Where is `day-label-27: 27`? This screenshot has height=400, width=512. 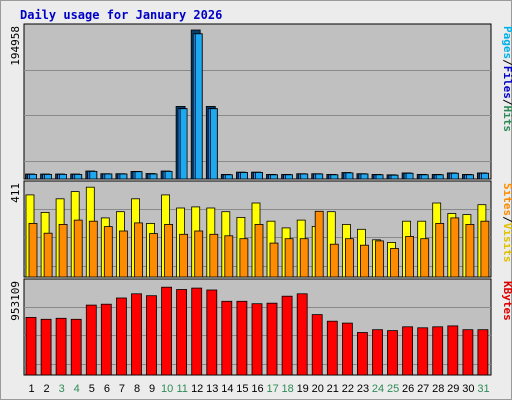
day-label-27: 27 is located at coordinates (423, 389).